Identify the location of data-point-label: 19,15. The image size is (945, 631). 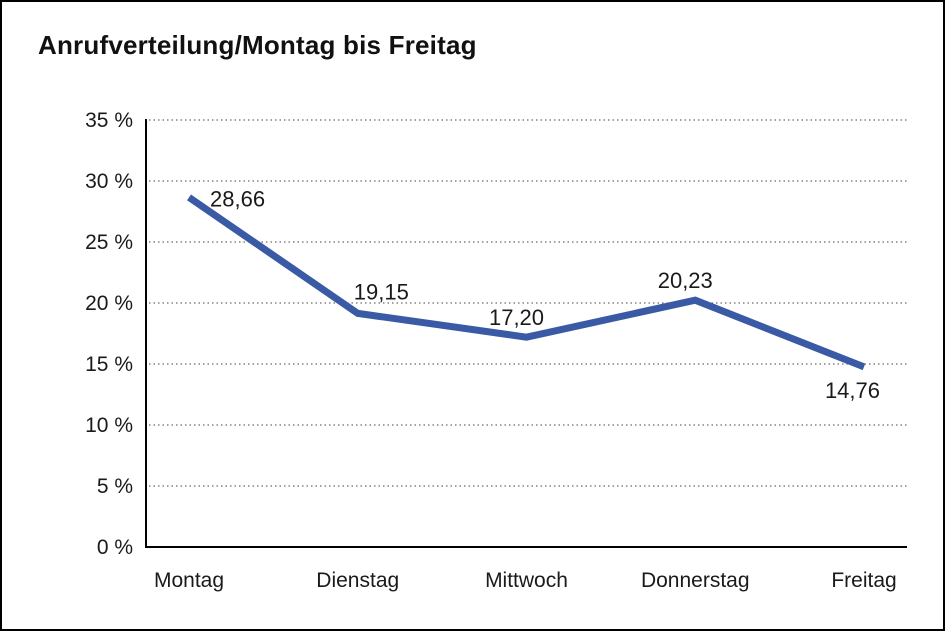
(381, 291).